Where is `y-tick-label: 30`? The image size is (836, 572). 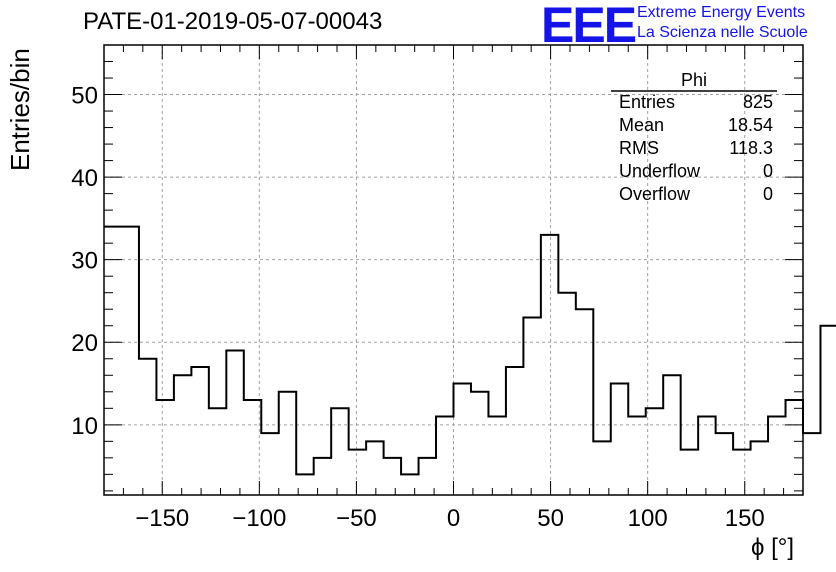 y-tick-label: 30 is located at coordinates (84, 261).